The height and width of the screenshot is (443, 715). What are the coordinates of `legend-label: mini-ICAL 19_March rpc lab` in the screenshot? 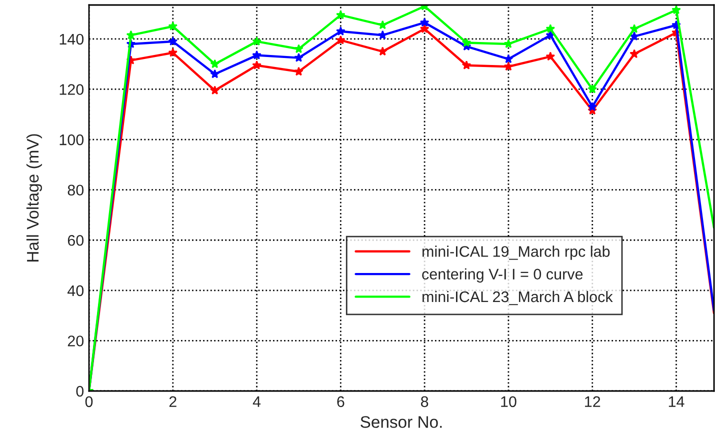 It's located at (516, 253).